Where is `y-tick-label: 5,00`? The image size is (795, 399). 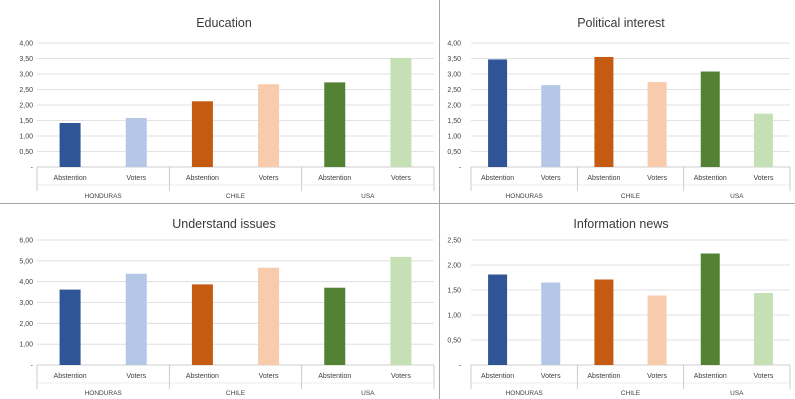
y-tick-label: 5,00 is located at coordinates (26, 261).